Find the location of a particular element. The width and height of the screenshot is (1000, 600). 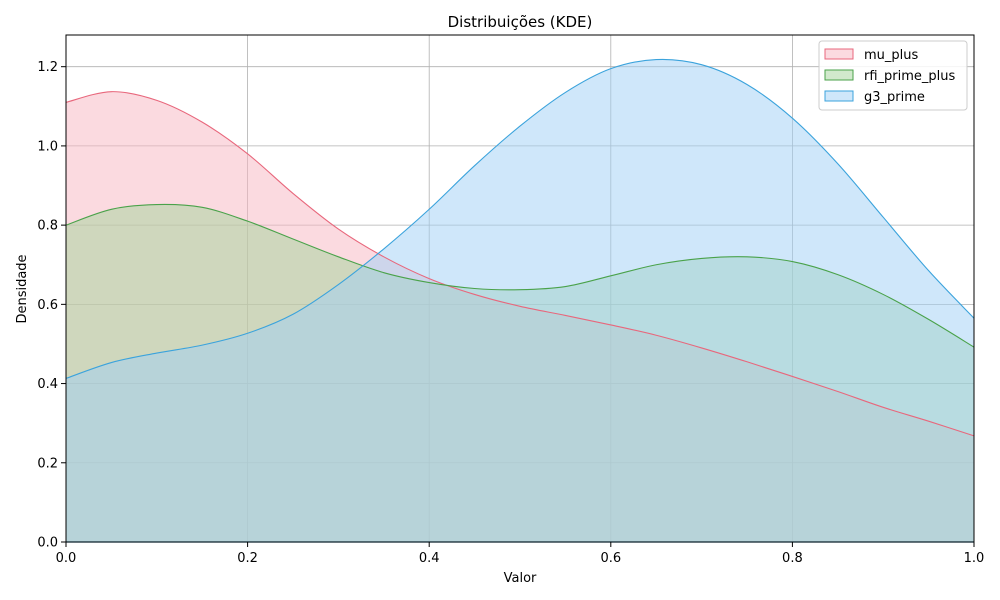

chart-title: Distribuições (KDE) is located at coordinates (520, 22).